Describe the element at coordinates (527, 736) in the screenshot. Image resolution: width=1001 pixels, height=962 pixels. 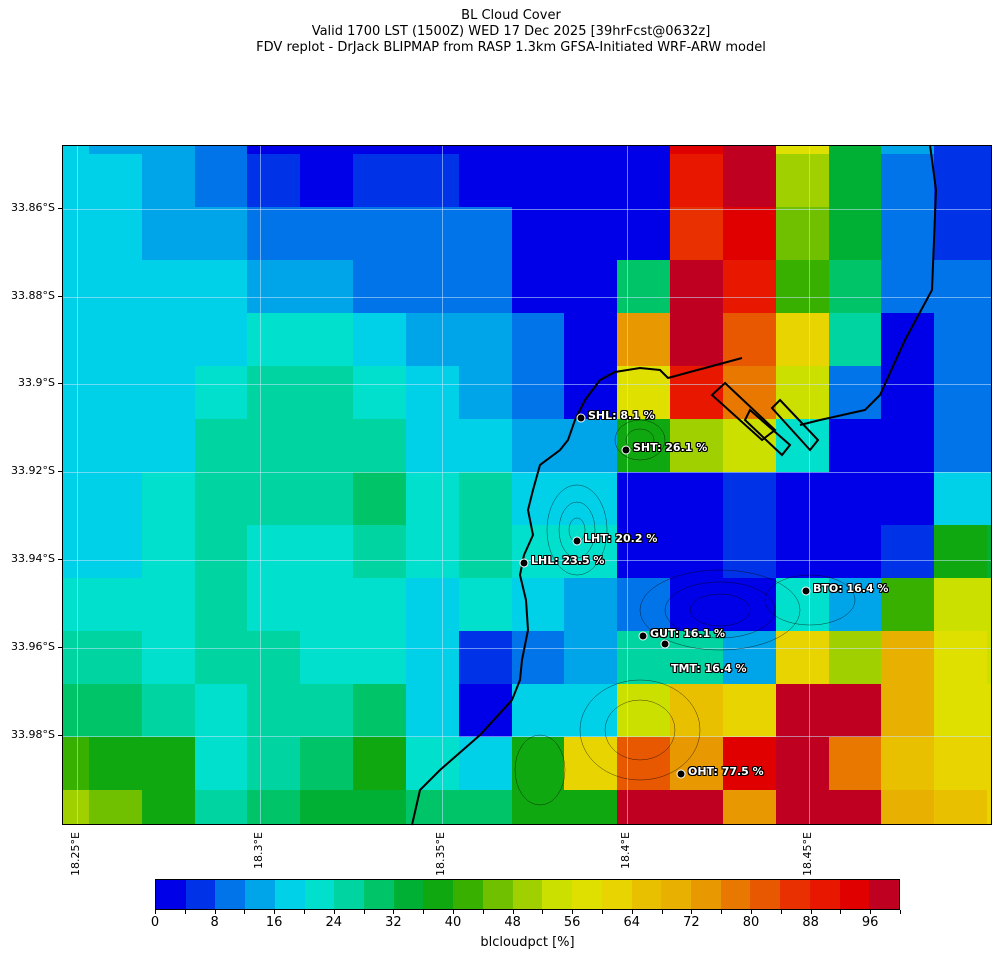
I see `latitude-gridline` at that location.